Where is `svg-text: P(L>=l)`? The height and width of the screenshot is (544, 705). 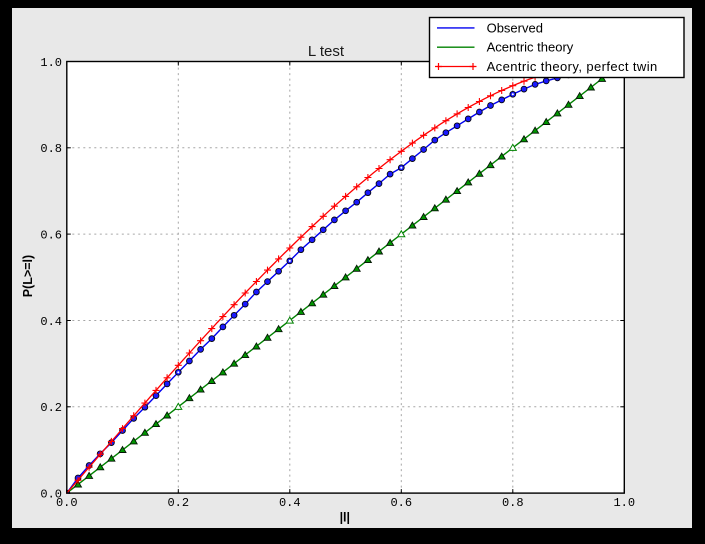 svg-text: P(L>=l) is located at coordinates (28, 276).